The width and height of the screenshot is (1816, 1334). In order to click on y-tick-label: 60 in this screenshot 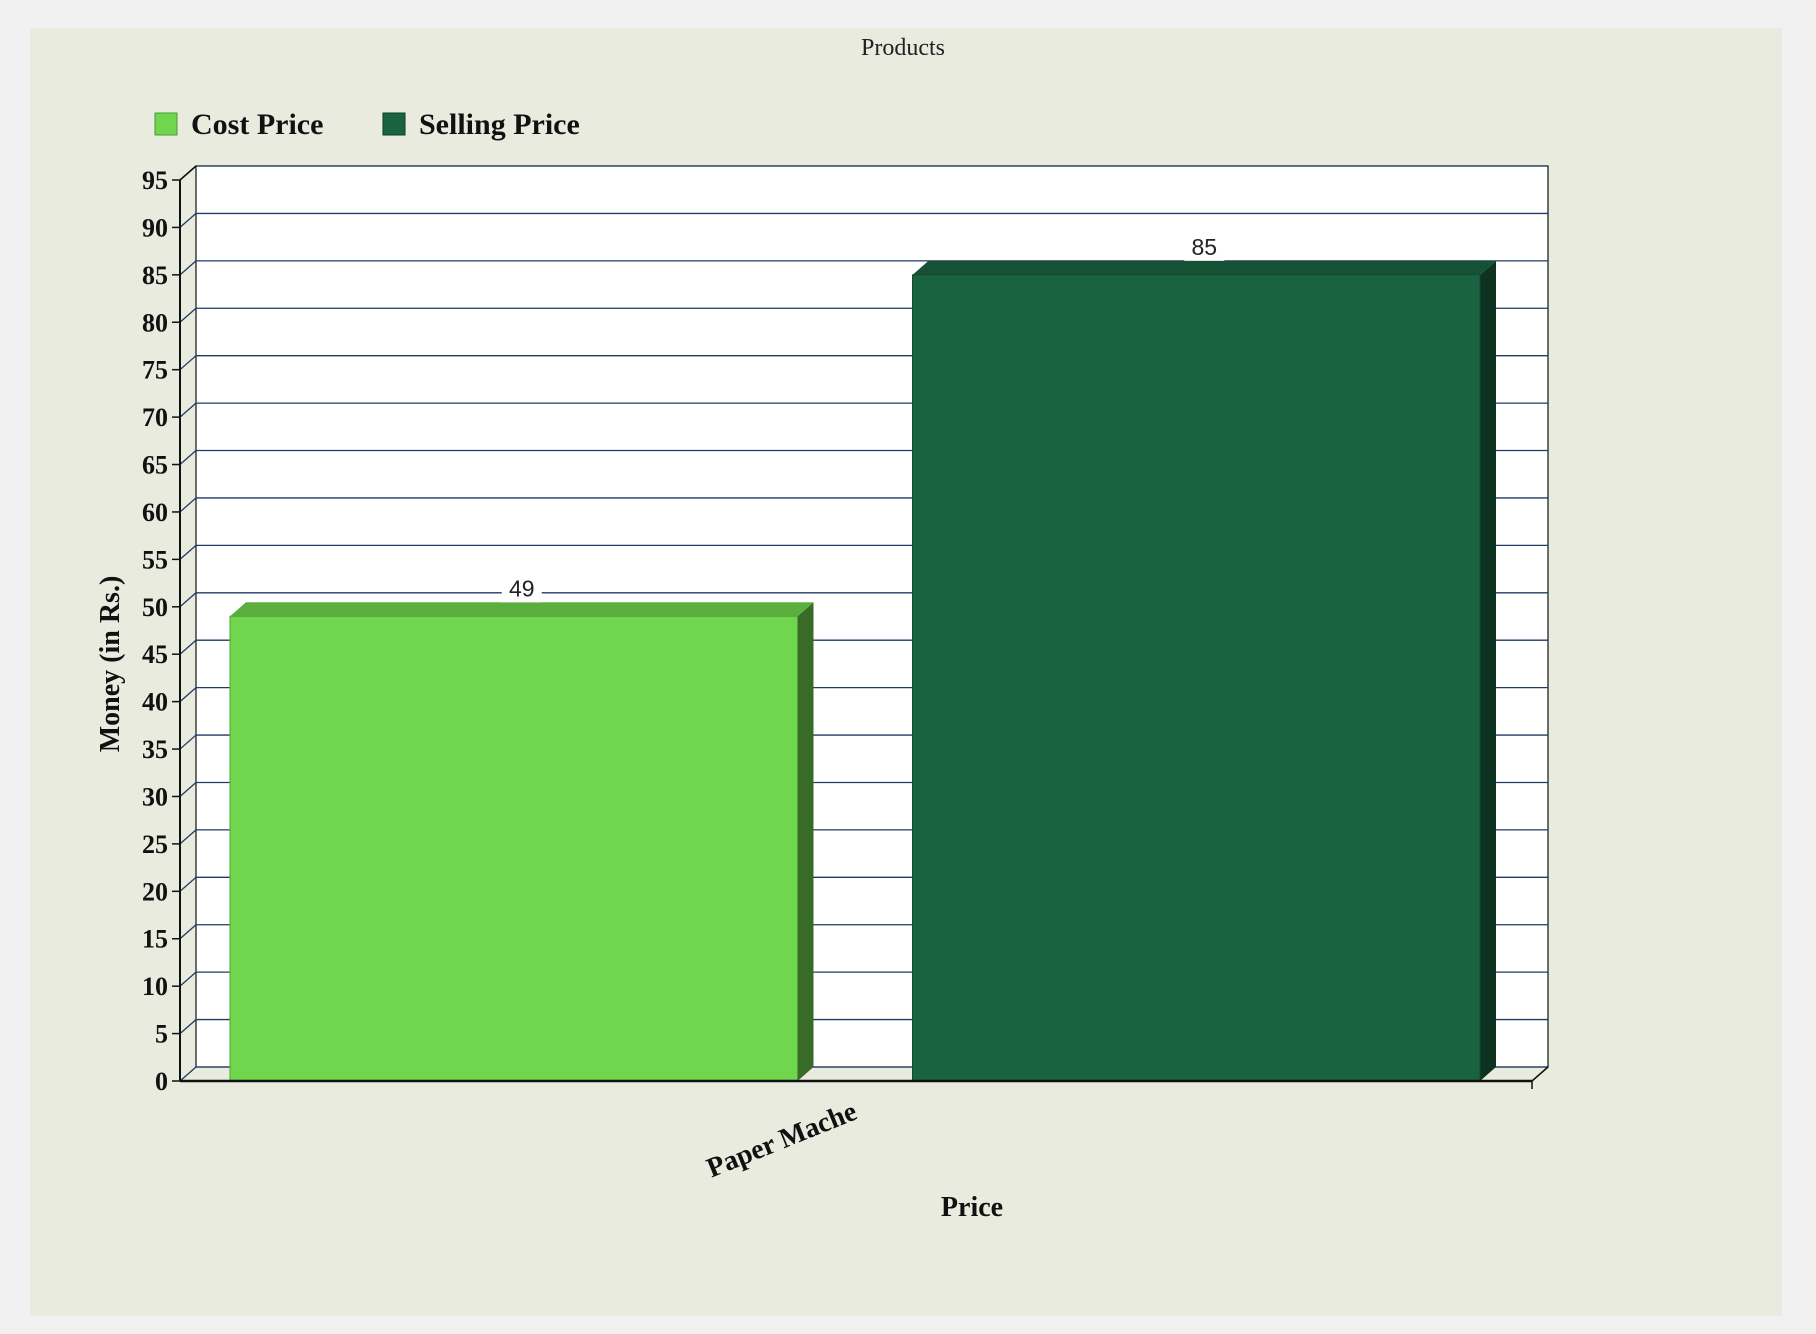, I will do `click(155, 512)`.